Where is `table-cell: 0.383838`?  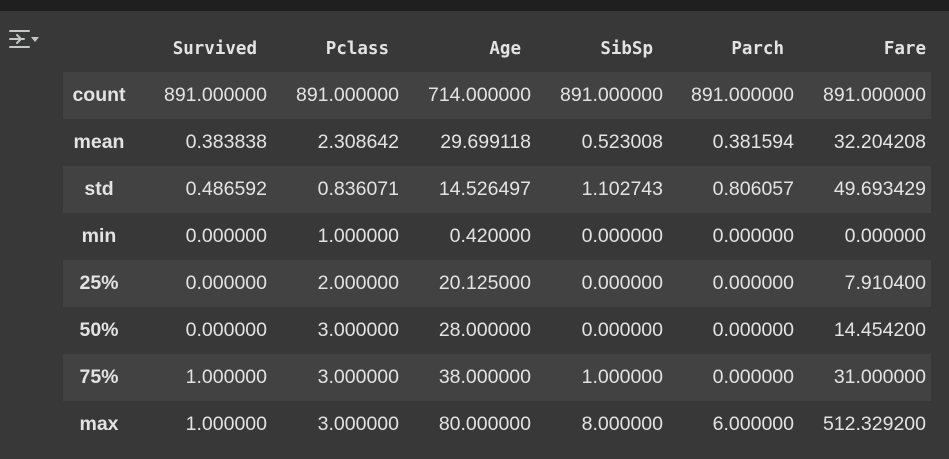 table-cell: 0.383838 is located at coordinates (226, 142).